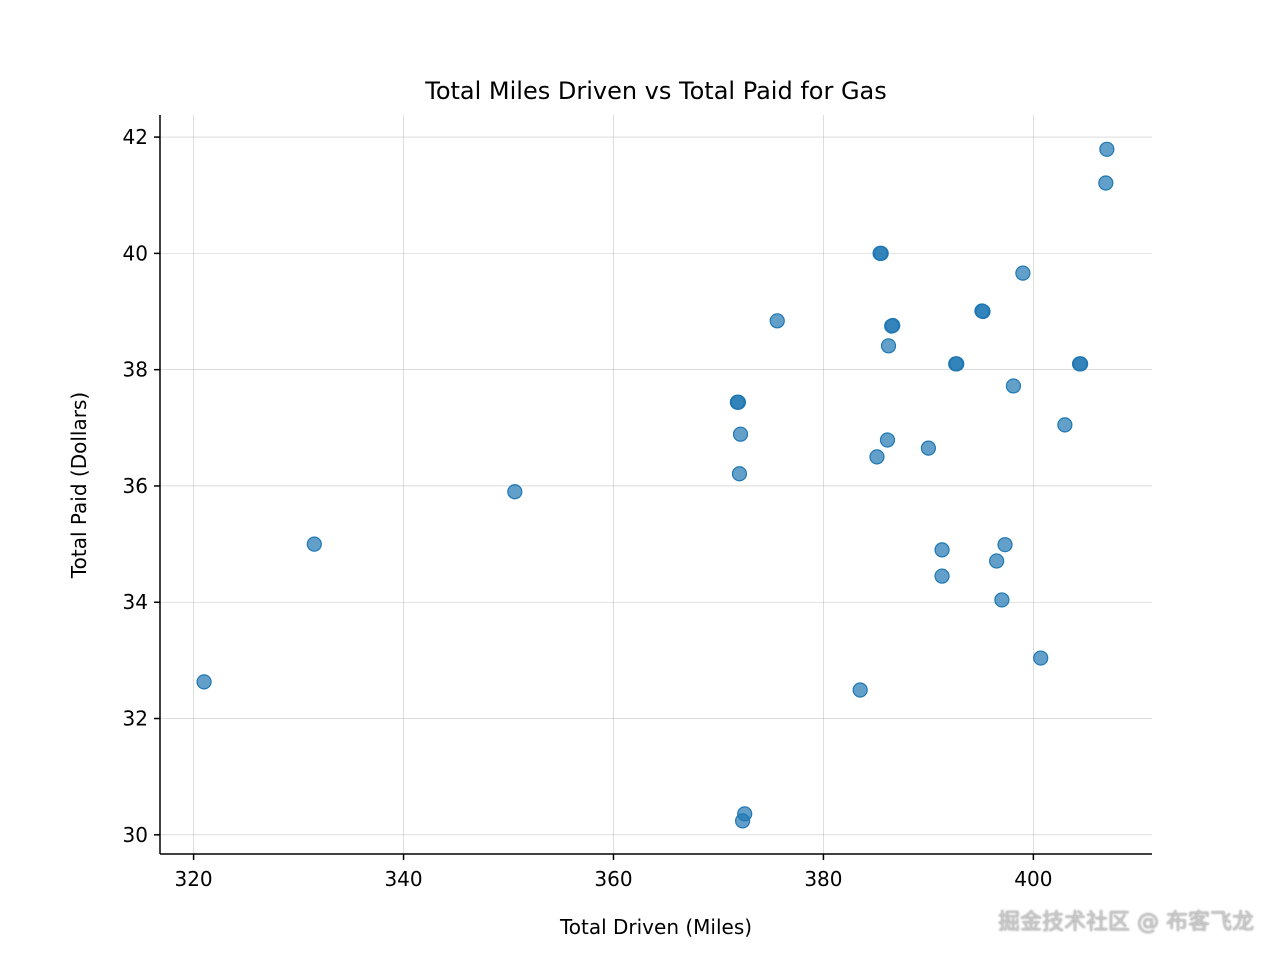 The width and height of the screenshot is (1280, 964). I want to click on x-tick-label: 400, so click(1033, 879).